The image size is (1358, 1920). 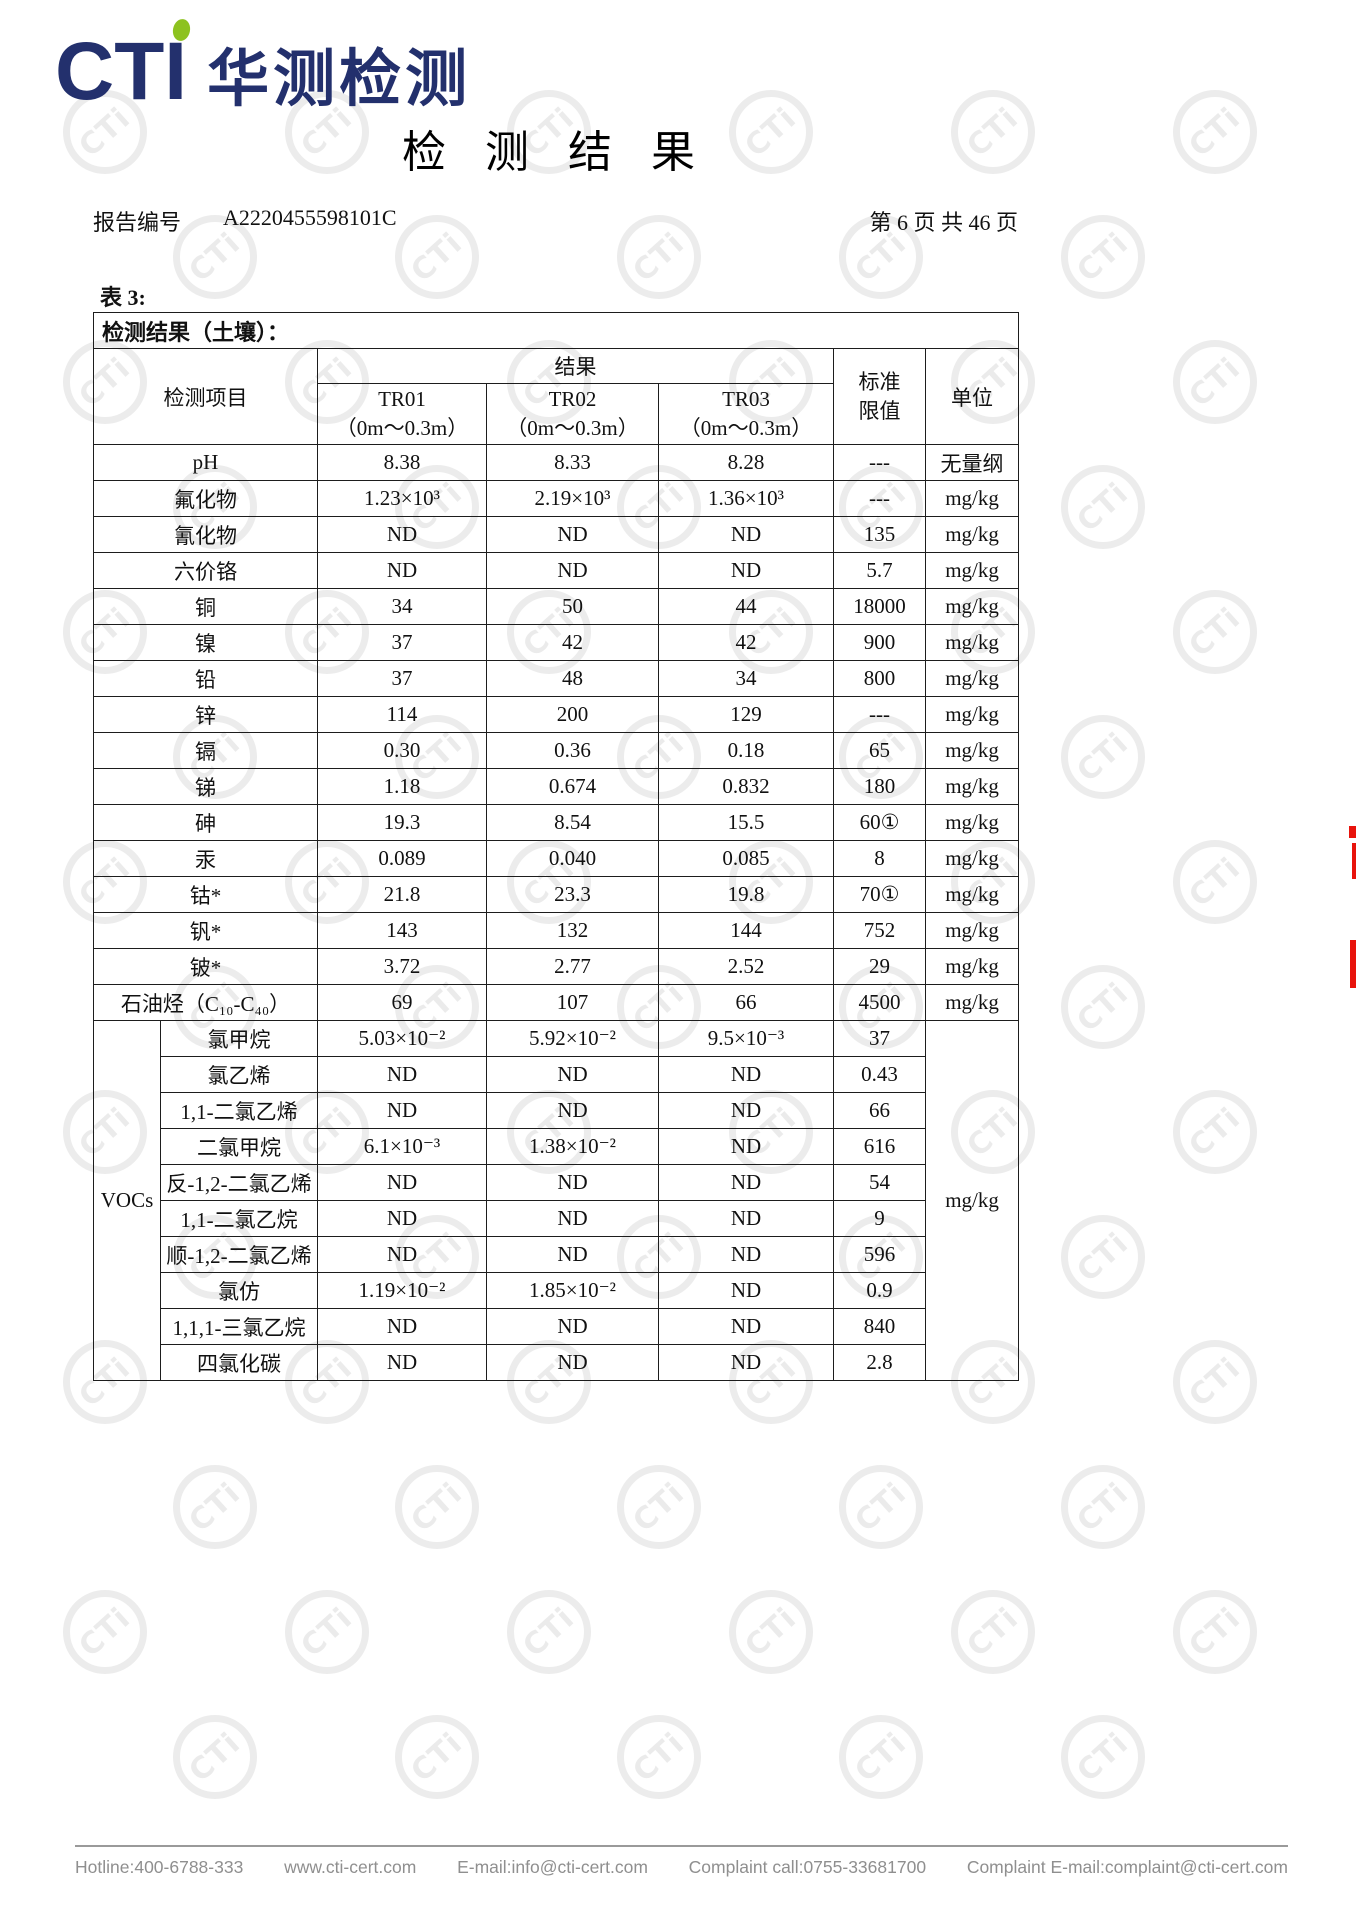 I want to click on cell-limit: 2.8, so click(x=879, y=1362).